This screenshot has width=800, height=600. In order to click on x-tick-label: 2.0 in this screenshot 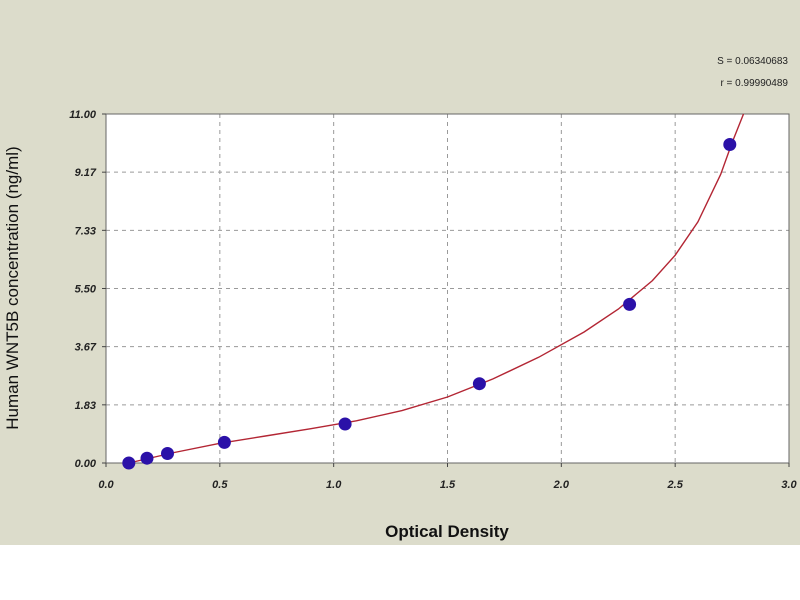, I will do `click(561, 485)`.